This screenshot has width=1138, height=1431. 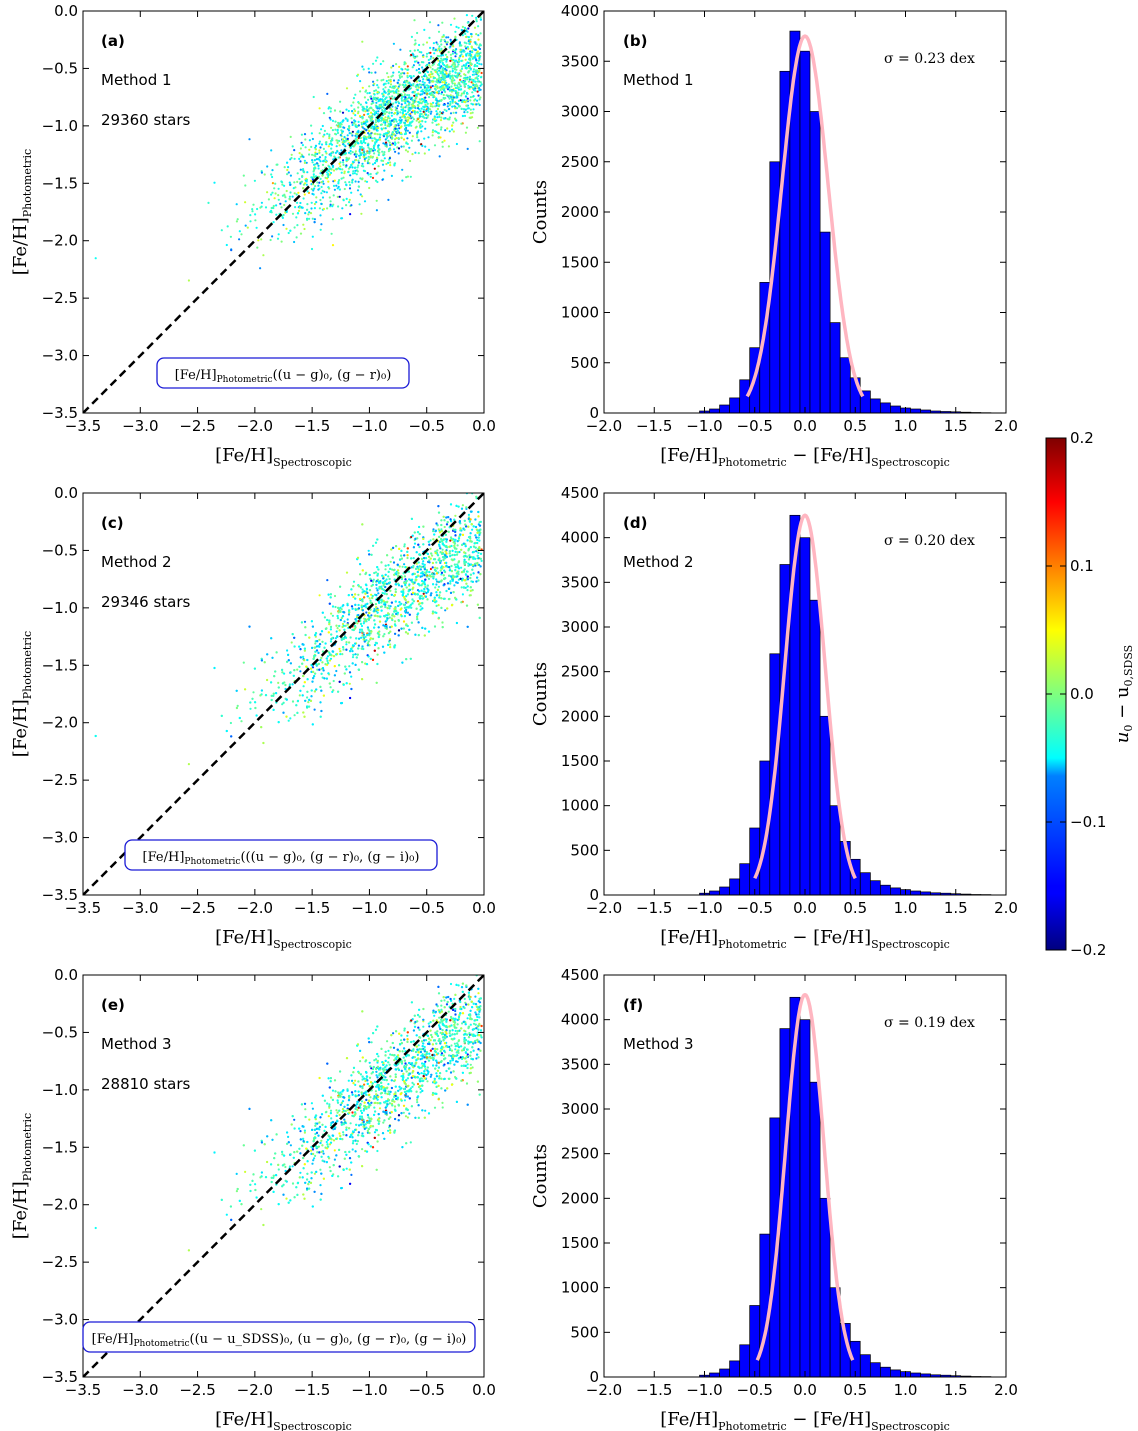 I want to click on y-tick-label: −3.0, so click(x=60, y=356).